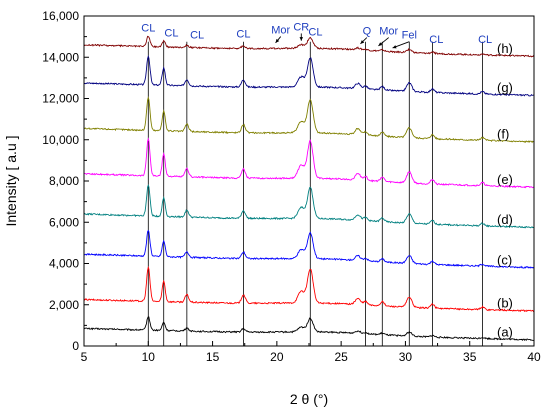  I want to click on y-axis-title: Intensity [ a.u ], so click(11, 180).